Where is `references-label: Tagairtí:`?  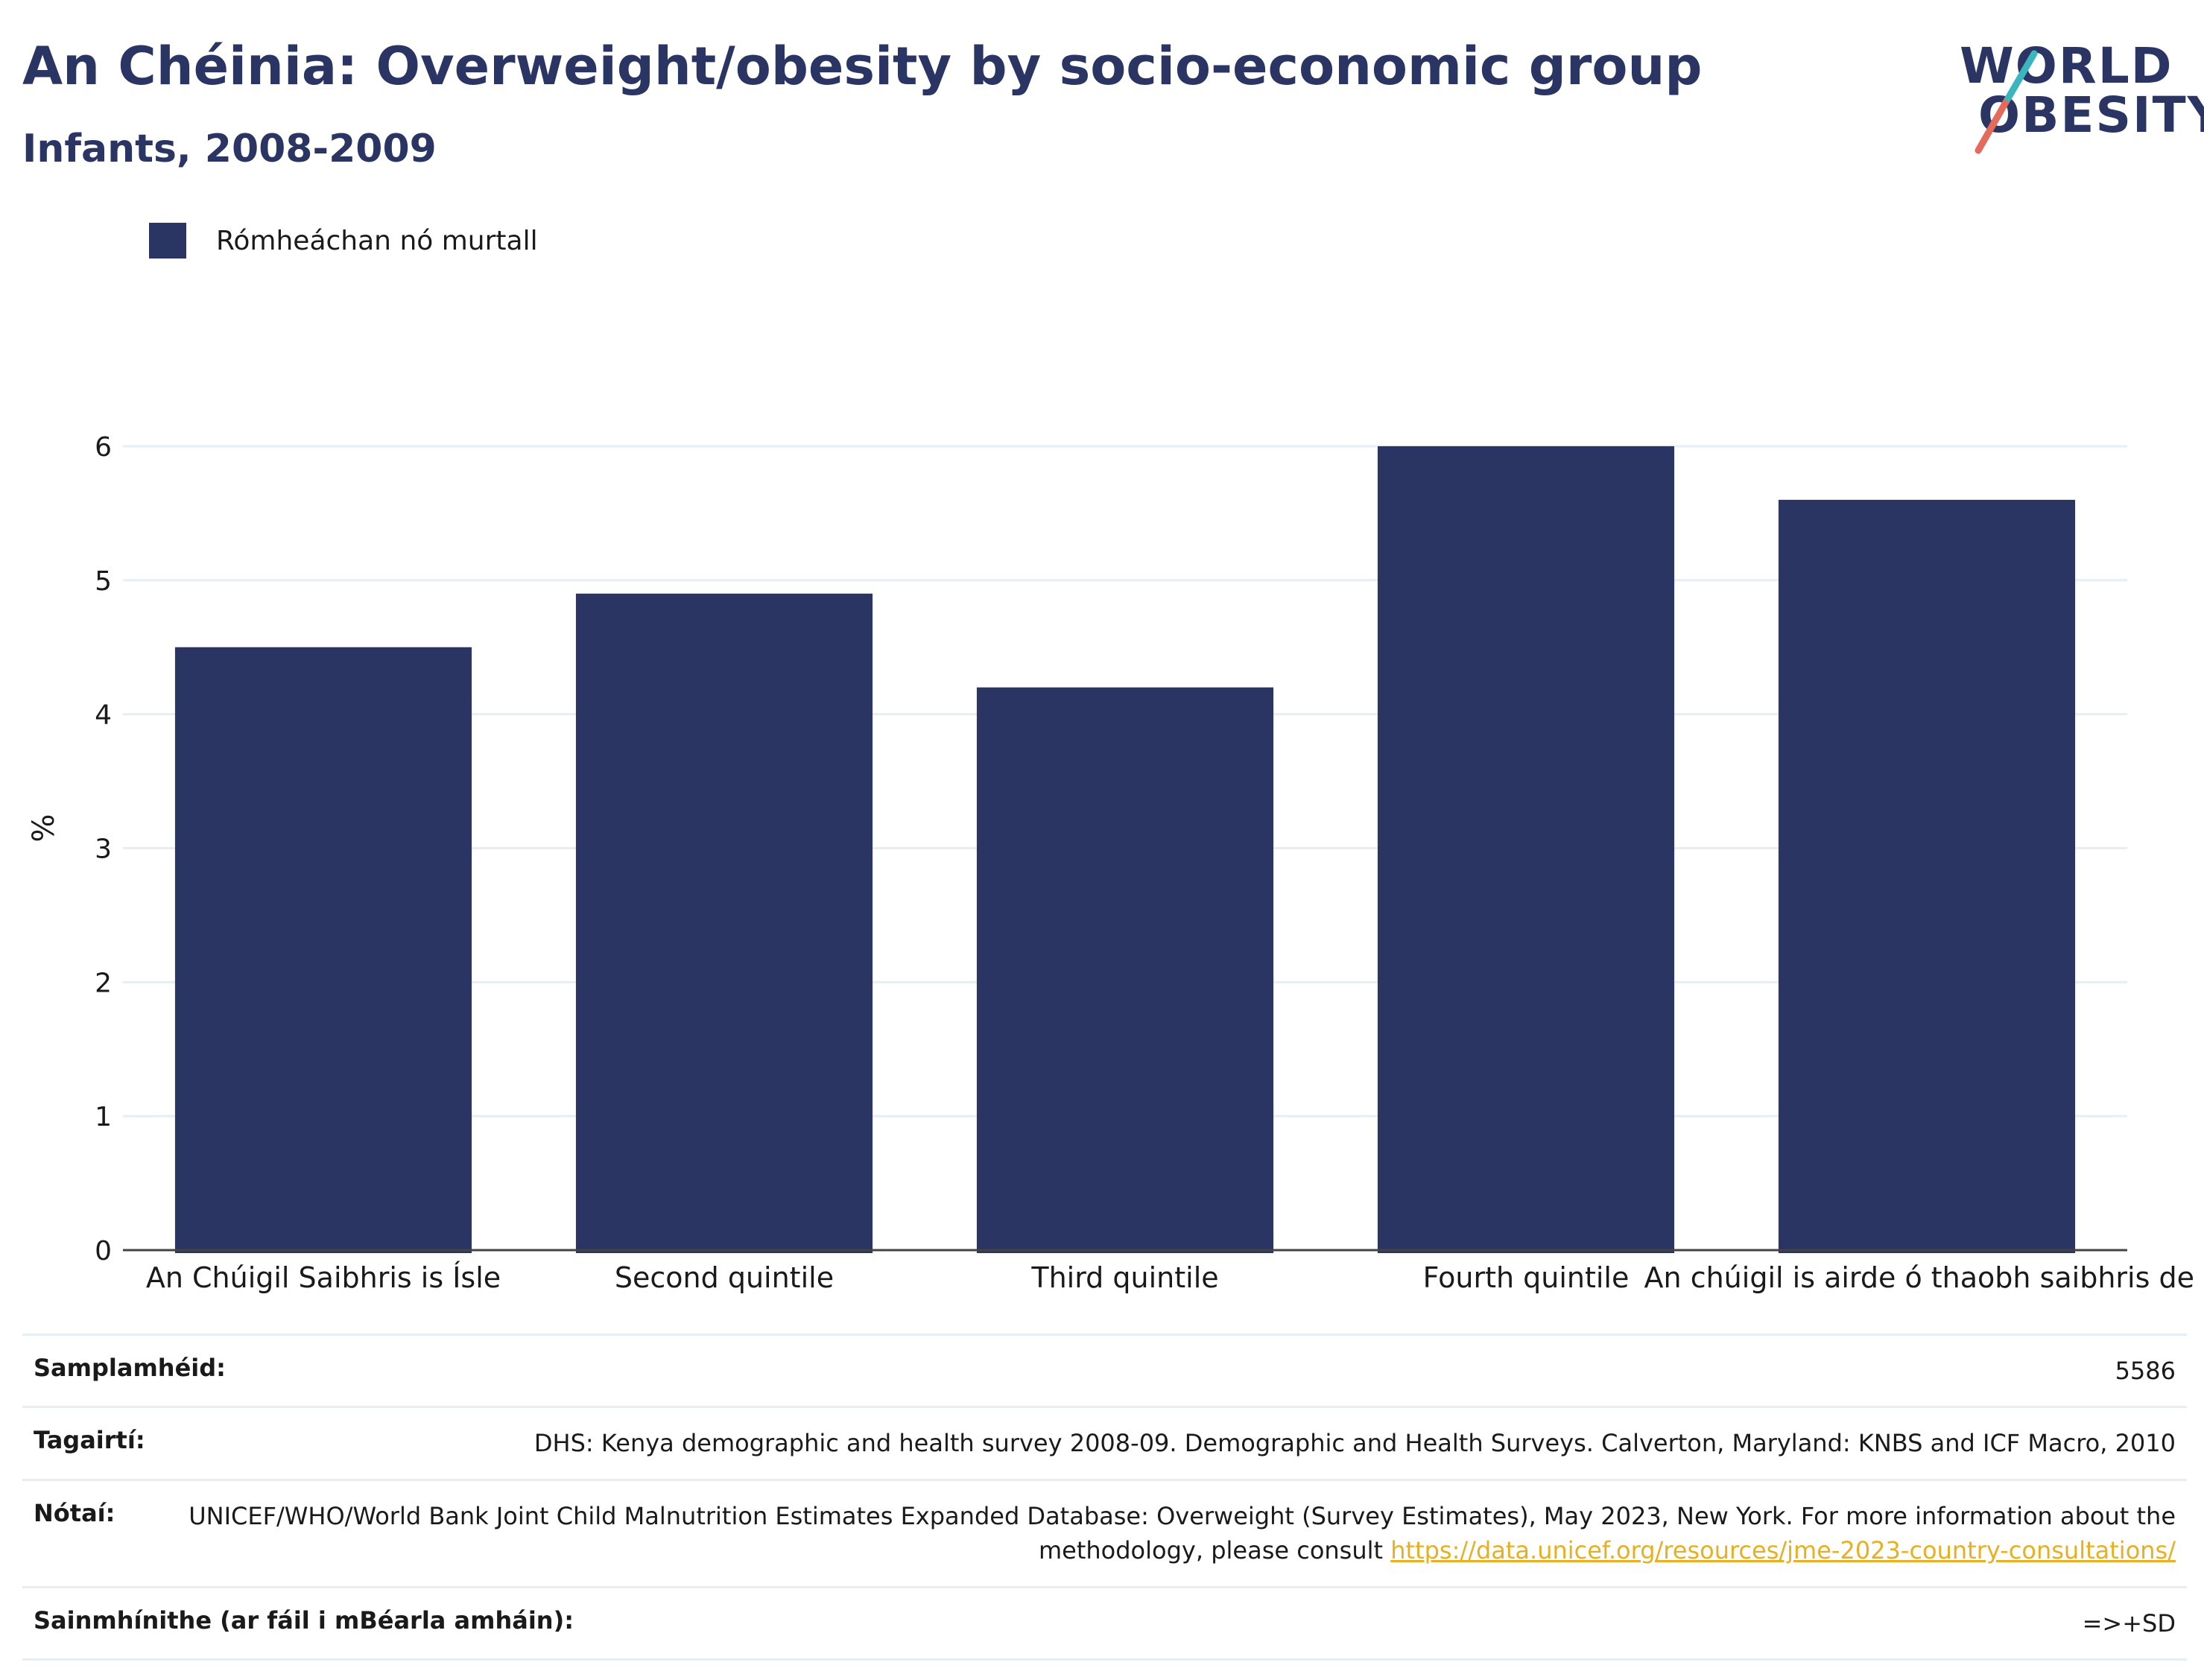 references-label: Tagairtí: is located at coordinates (89, 1440).